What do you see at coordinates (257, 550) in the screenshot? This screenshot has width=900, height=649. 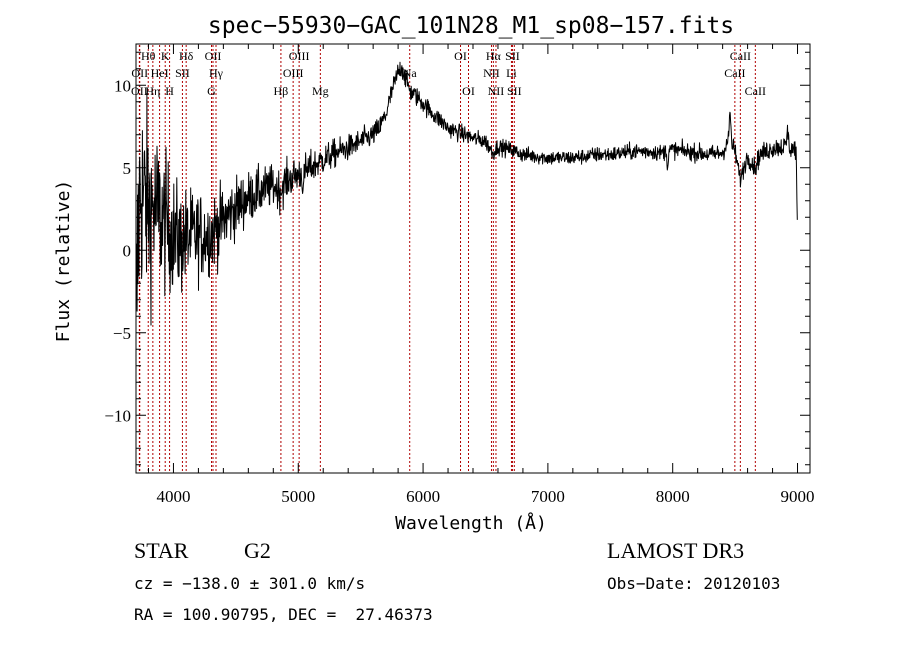 I see `object-subclass: G2` at bounding box center [257, 550].